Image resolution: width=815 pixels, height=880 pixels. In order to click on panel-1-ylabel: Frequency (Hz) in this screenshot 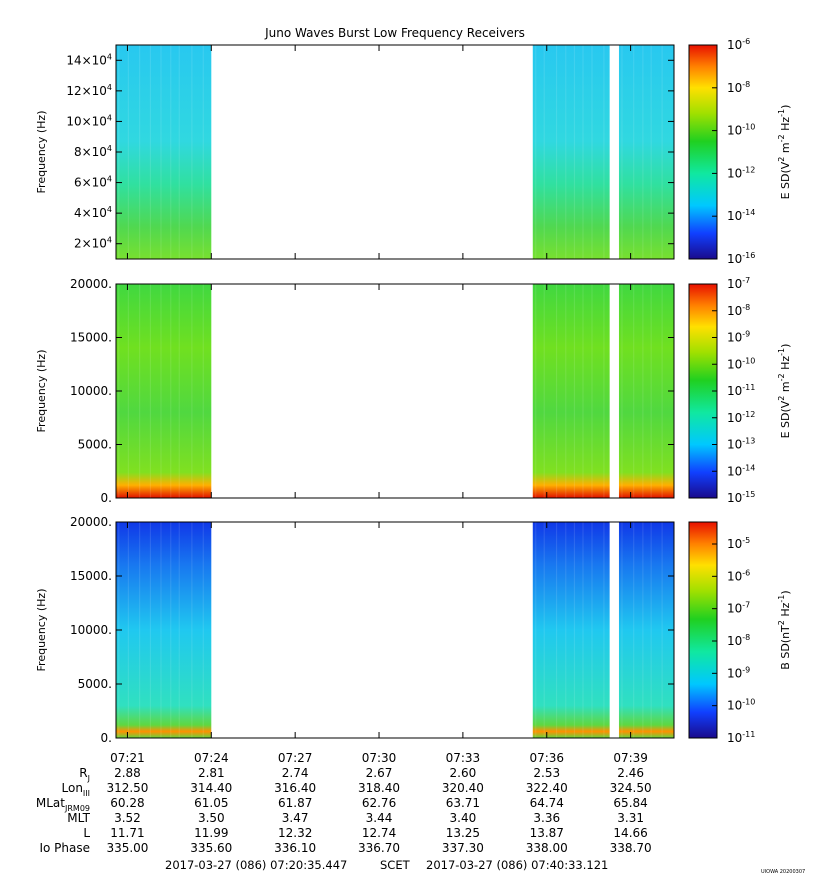, I will do `click(41, 152)`.